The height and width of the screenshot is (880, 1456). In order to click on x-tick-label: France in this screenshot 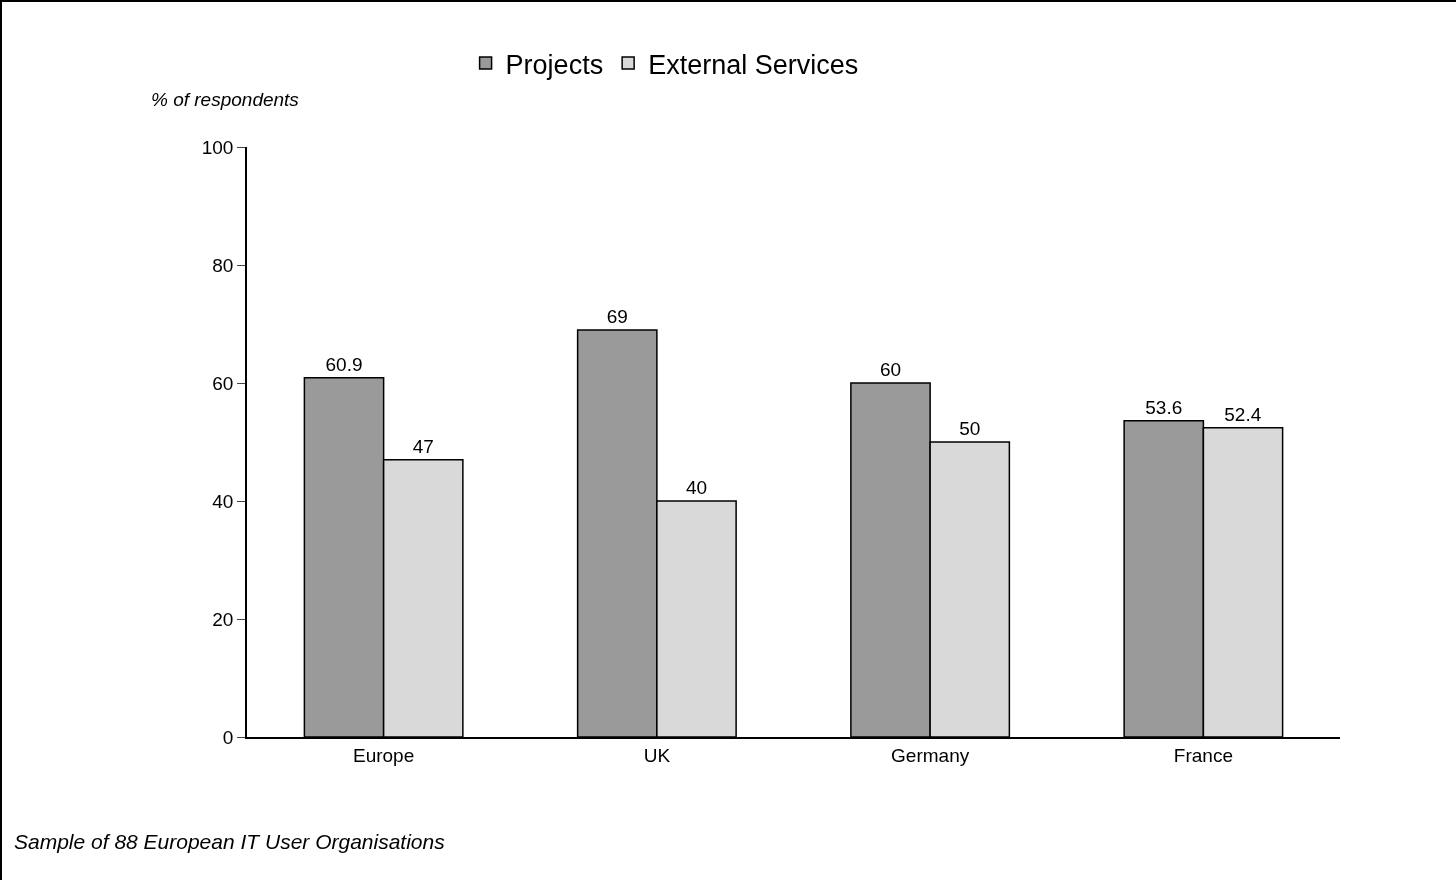, I will do `click(1203, 755)`.